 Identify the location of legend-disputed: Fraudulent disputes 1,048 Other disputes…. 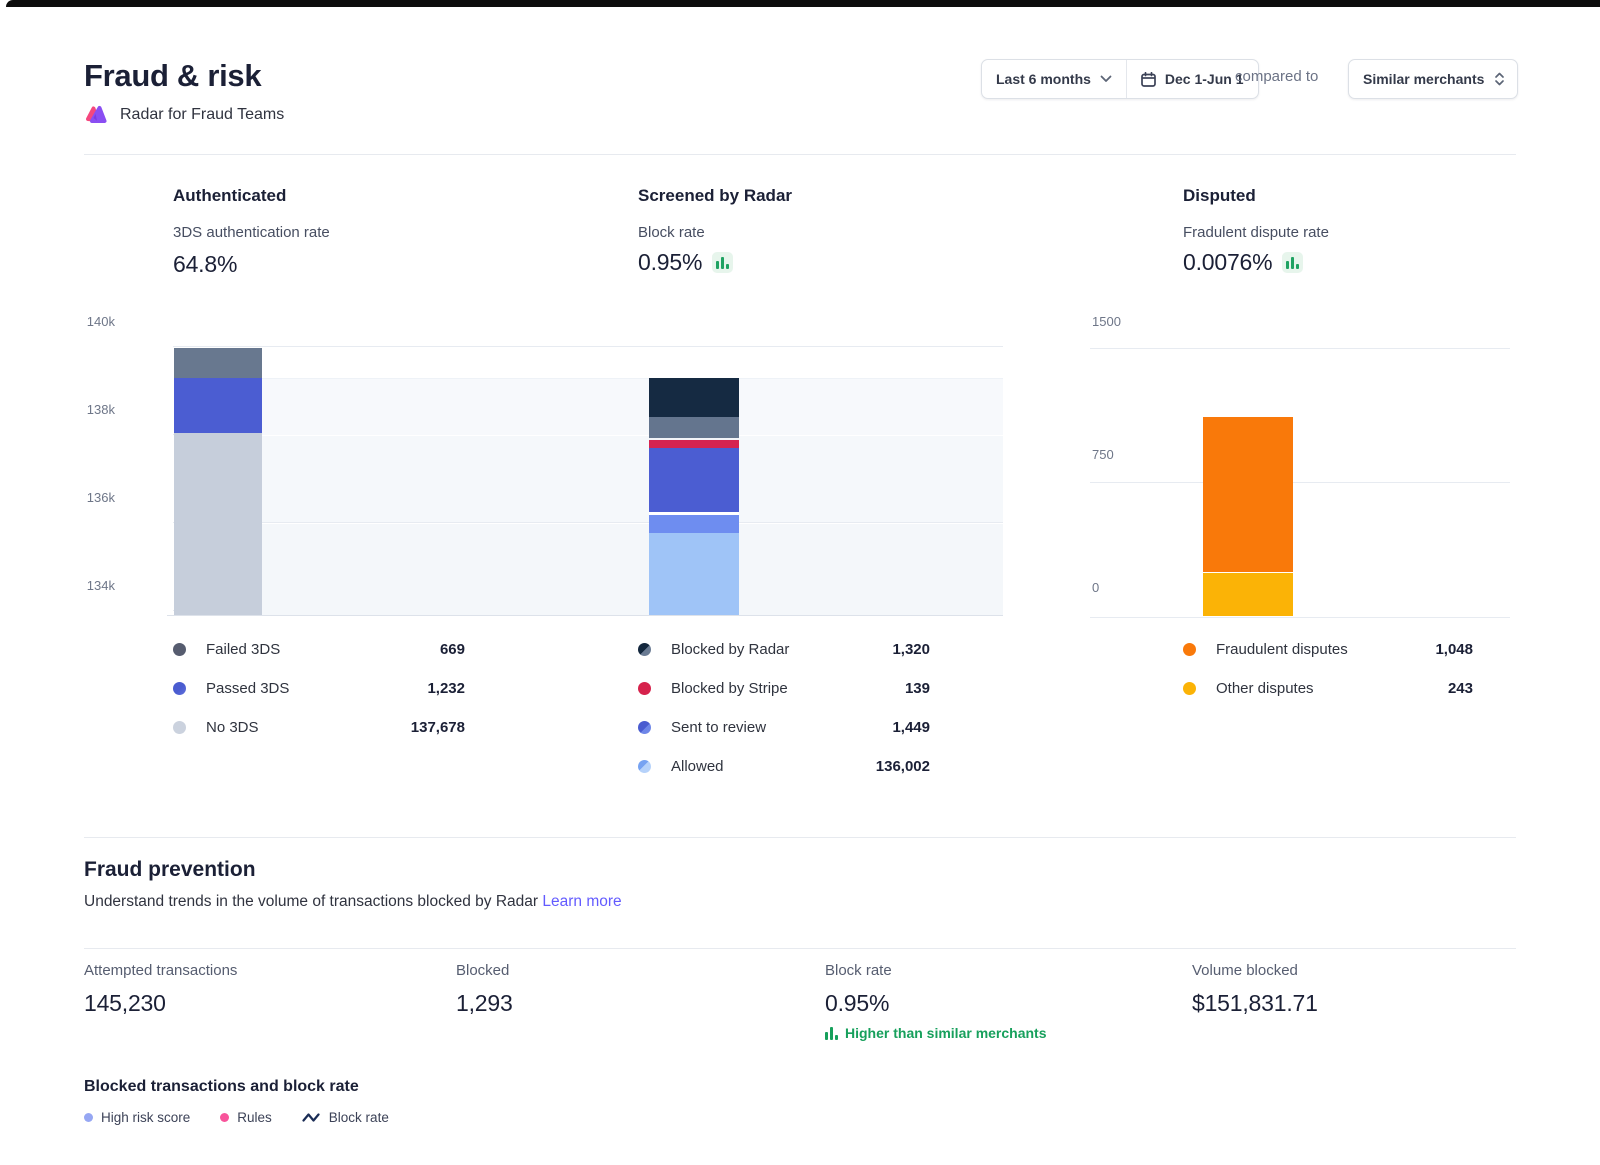
(1328, 669).